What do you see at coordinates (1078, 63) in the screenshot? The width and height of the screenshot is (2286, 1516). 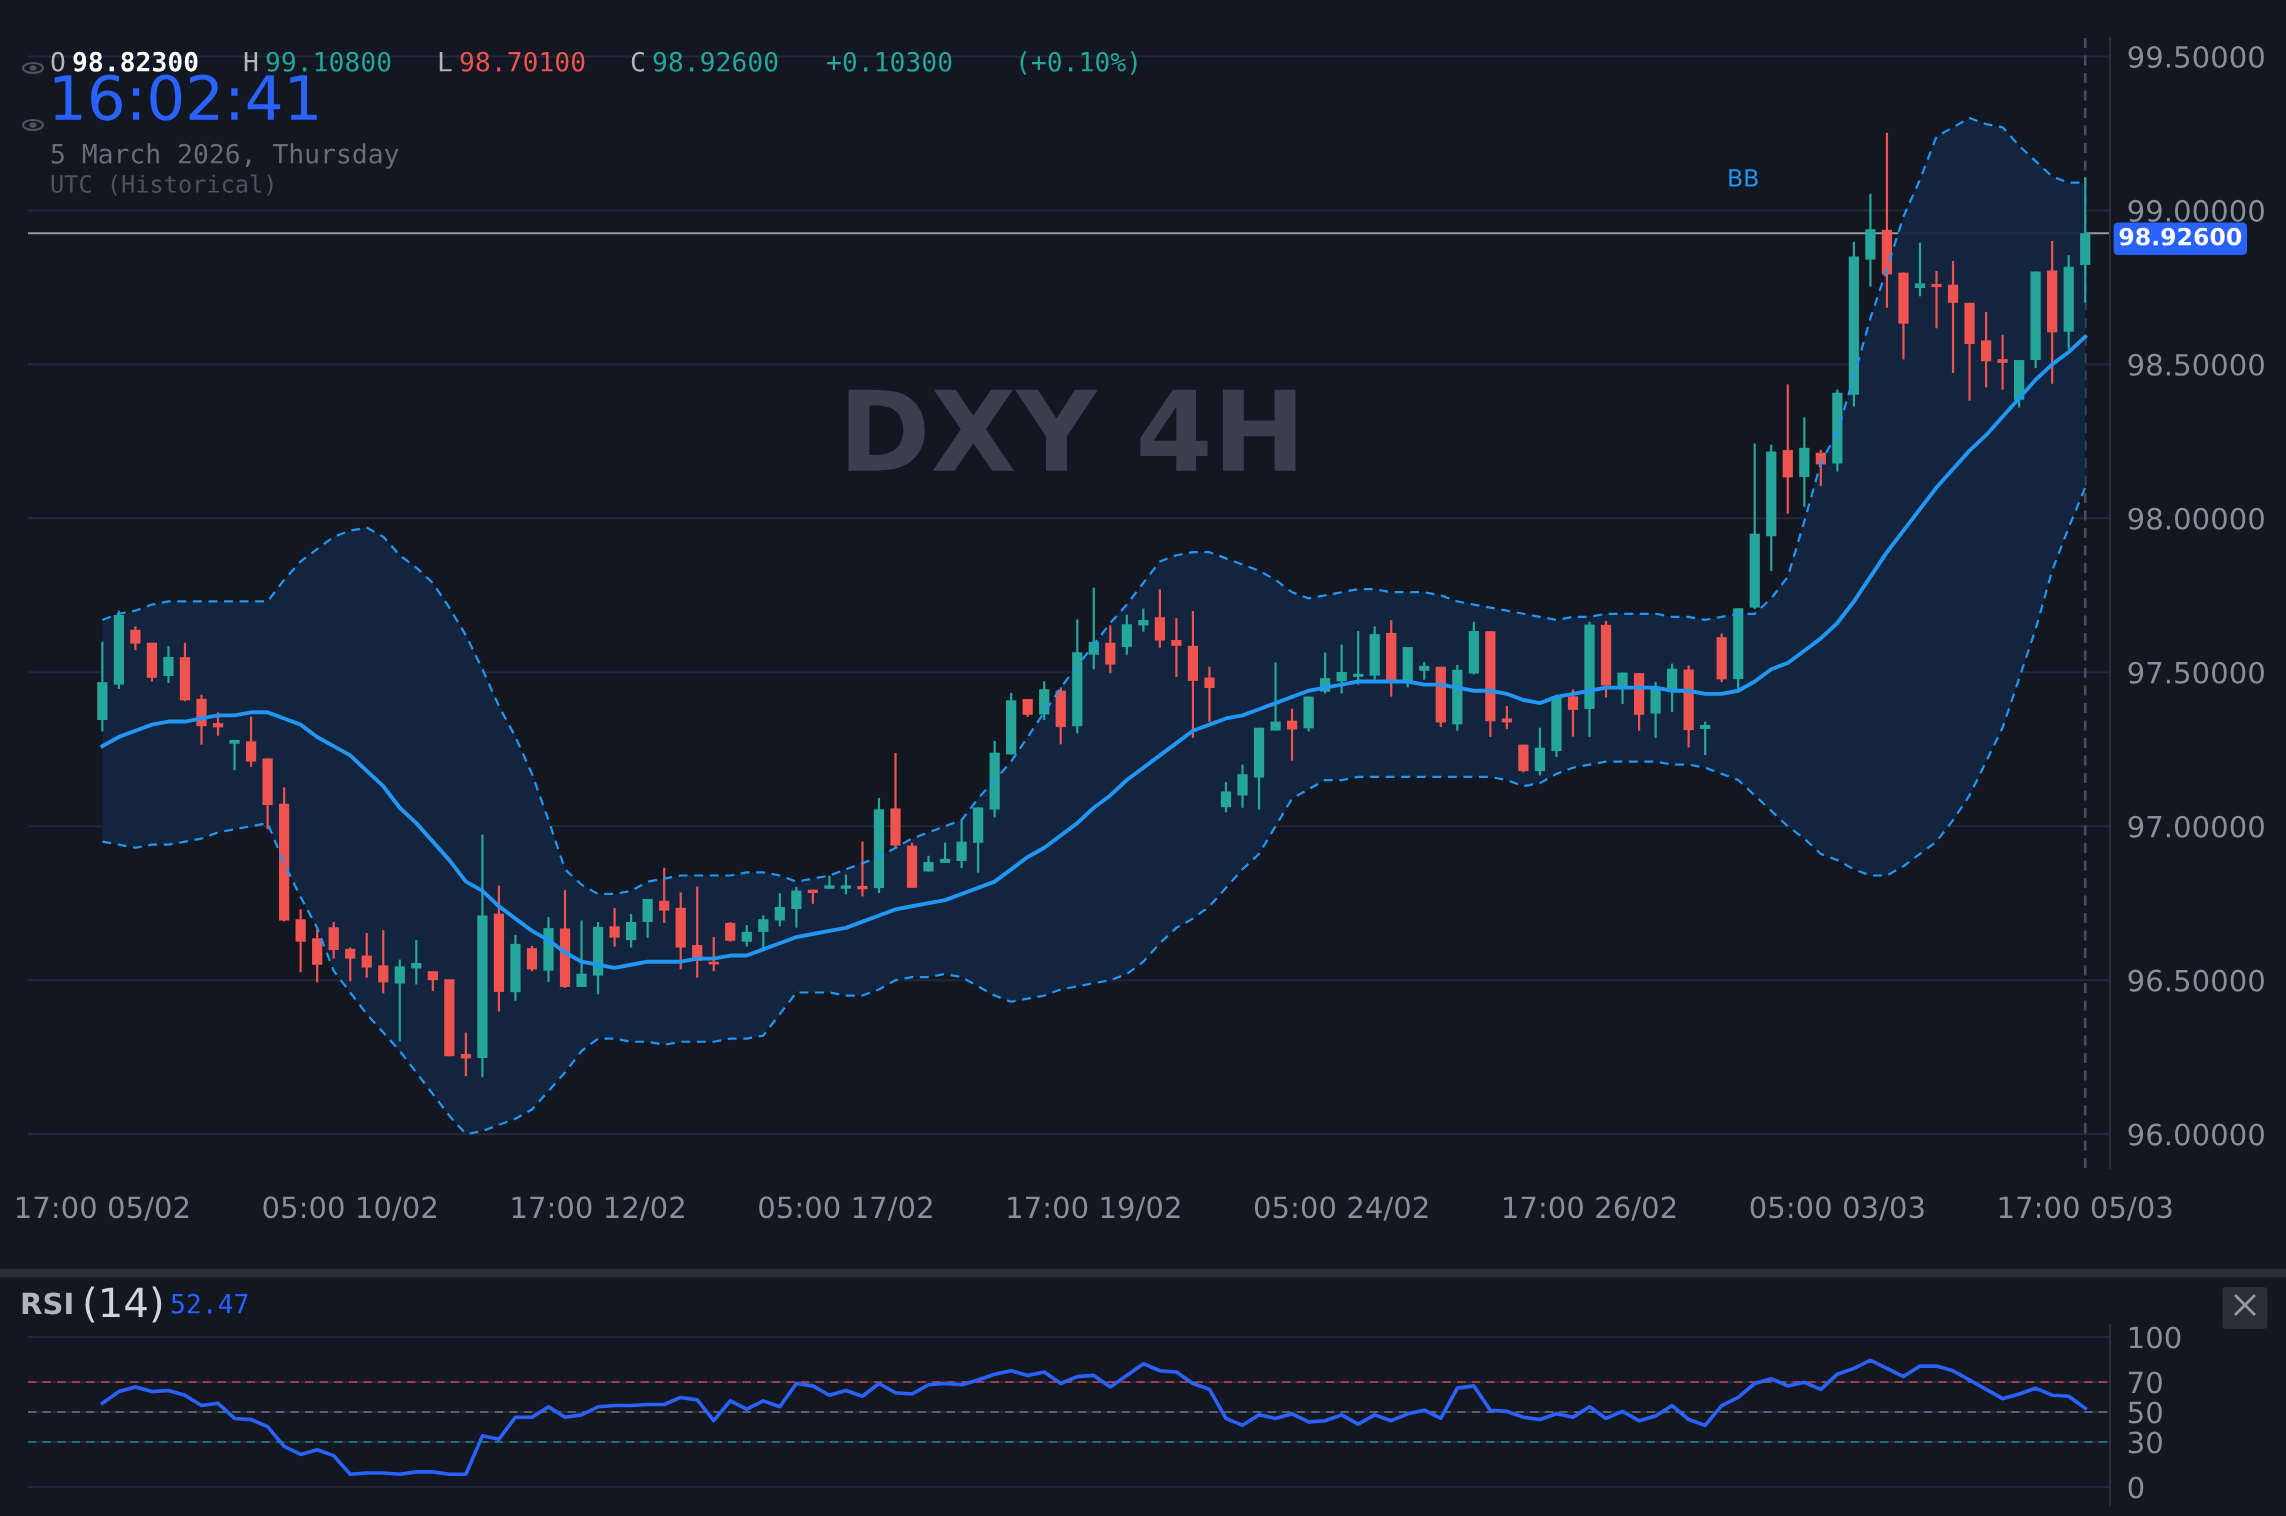 I see `annotation: (+0.10%)` at bounding box center [1078, 63].